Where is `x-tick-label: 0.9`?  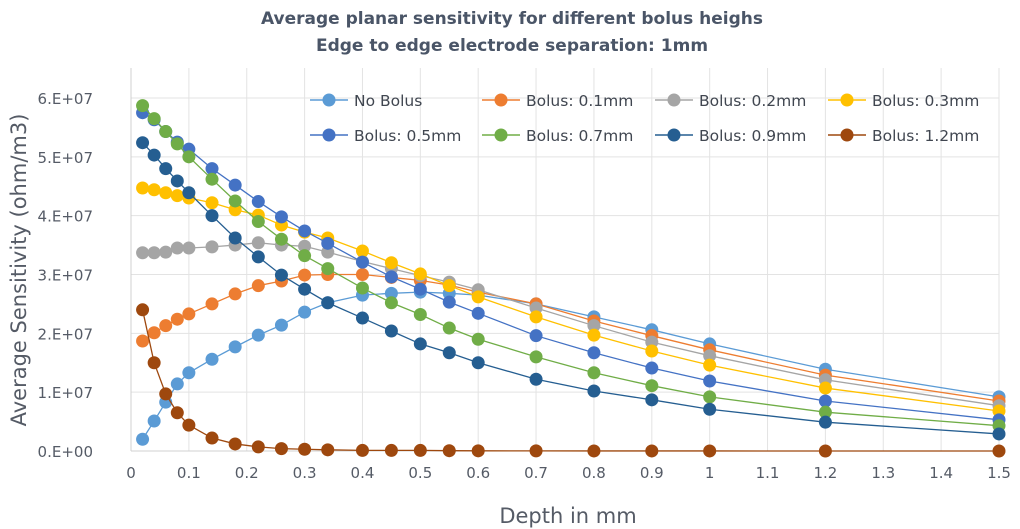 x-tick-label: 0.9 is located at coordinates (652, 473).